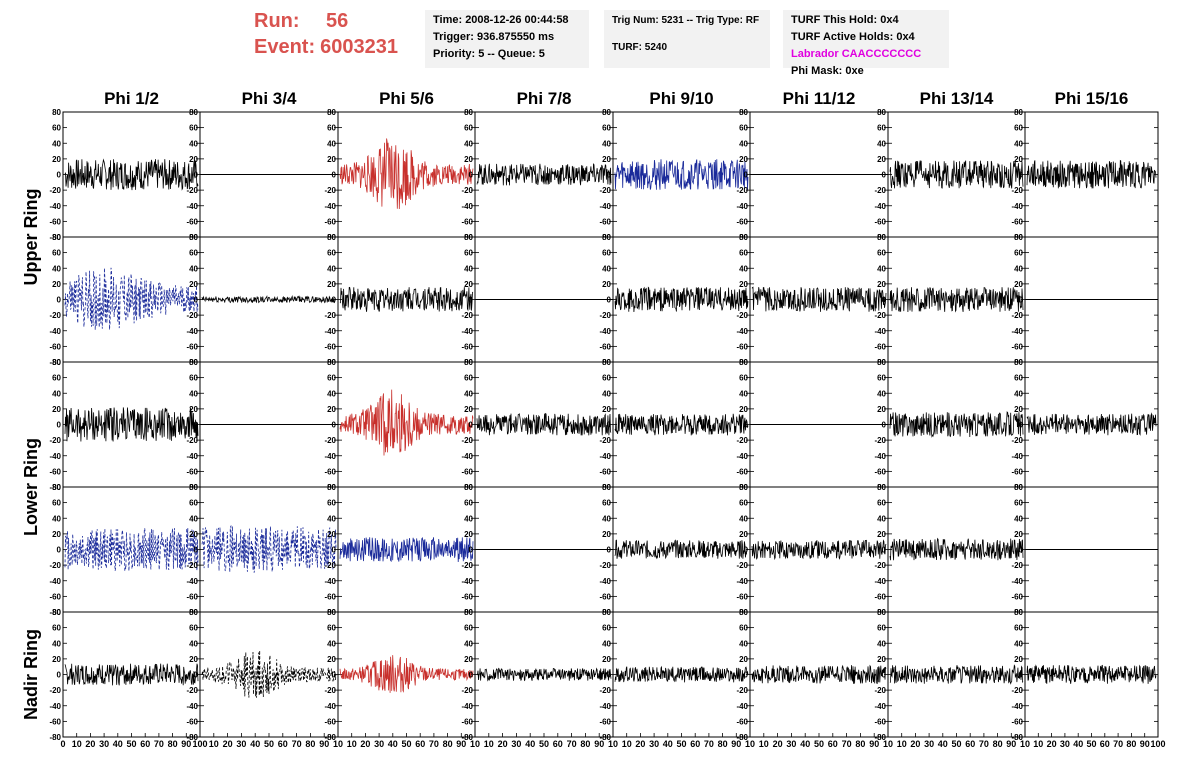 The width and height of the screenshot is (1196, 772). Describe the element at coordinates (640, 47) in the screenshot. I see `turf-text: TURF: 5240` at that location.